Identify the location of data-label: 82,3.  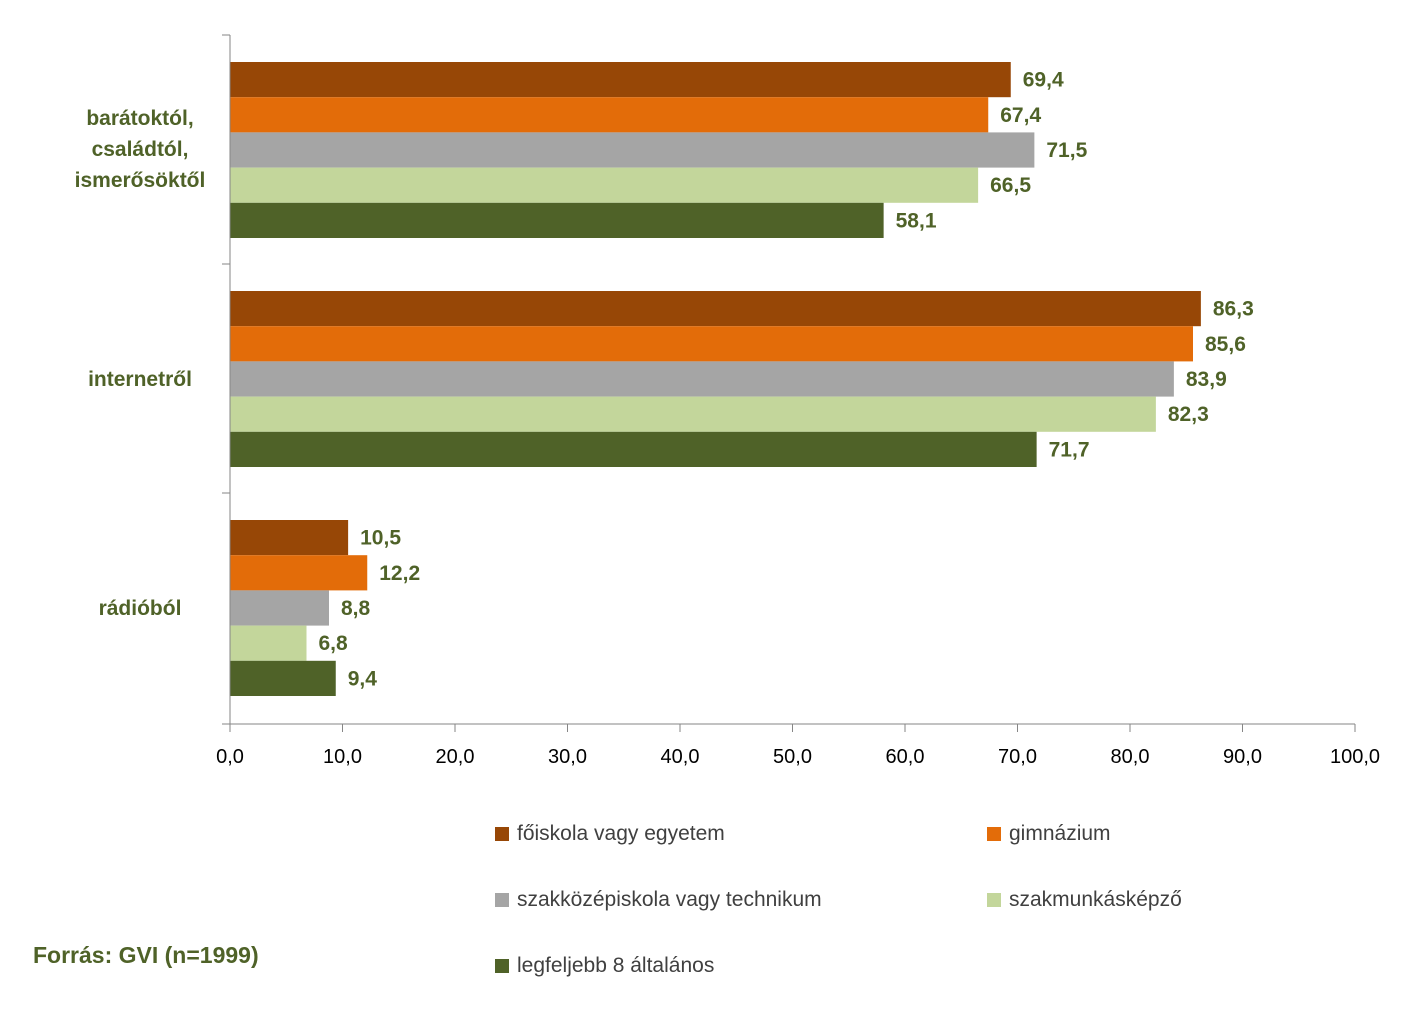
(1188, 414).